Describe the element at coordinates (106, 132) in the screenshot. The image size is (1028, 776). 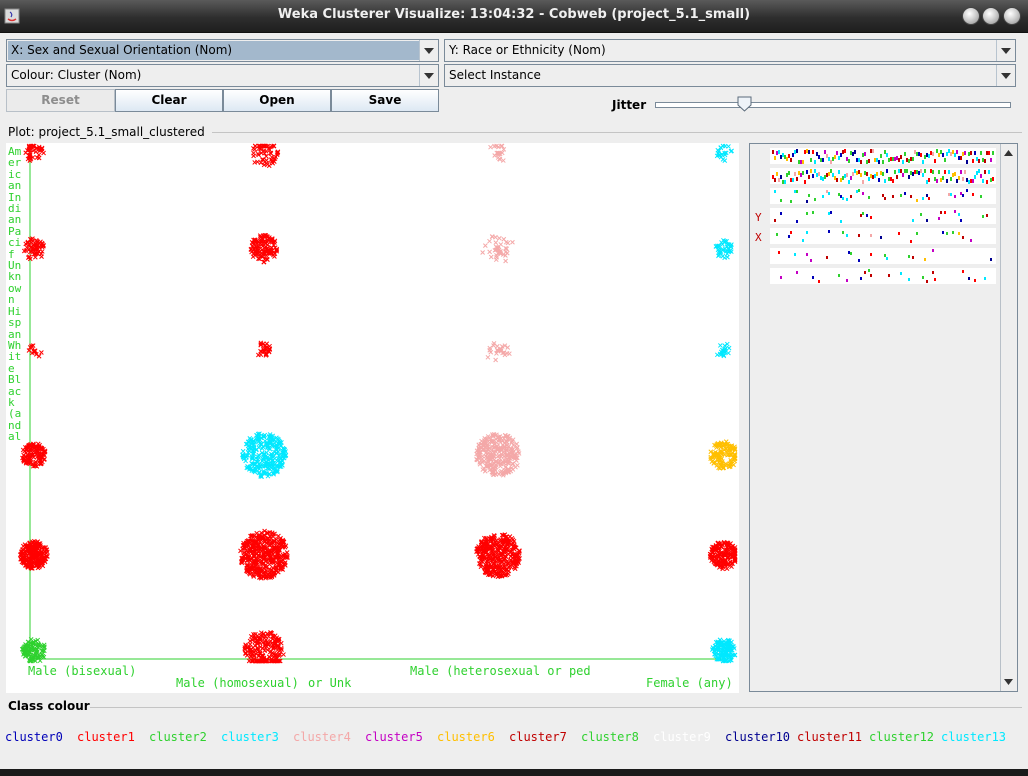
I see `plot-title: Plot: project_5.1_small_clustered` at that location.